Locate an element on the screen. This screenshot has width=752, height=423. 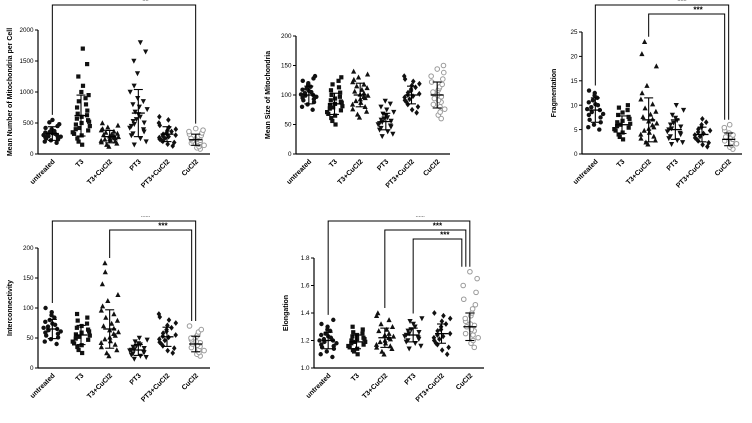
x-label-PT3+CuCl2: PT3+CuCl2 is located at coordinates (690, 173).